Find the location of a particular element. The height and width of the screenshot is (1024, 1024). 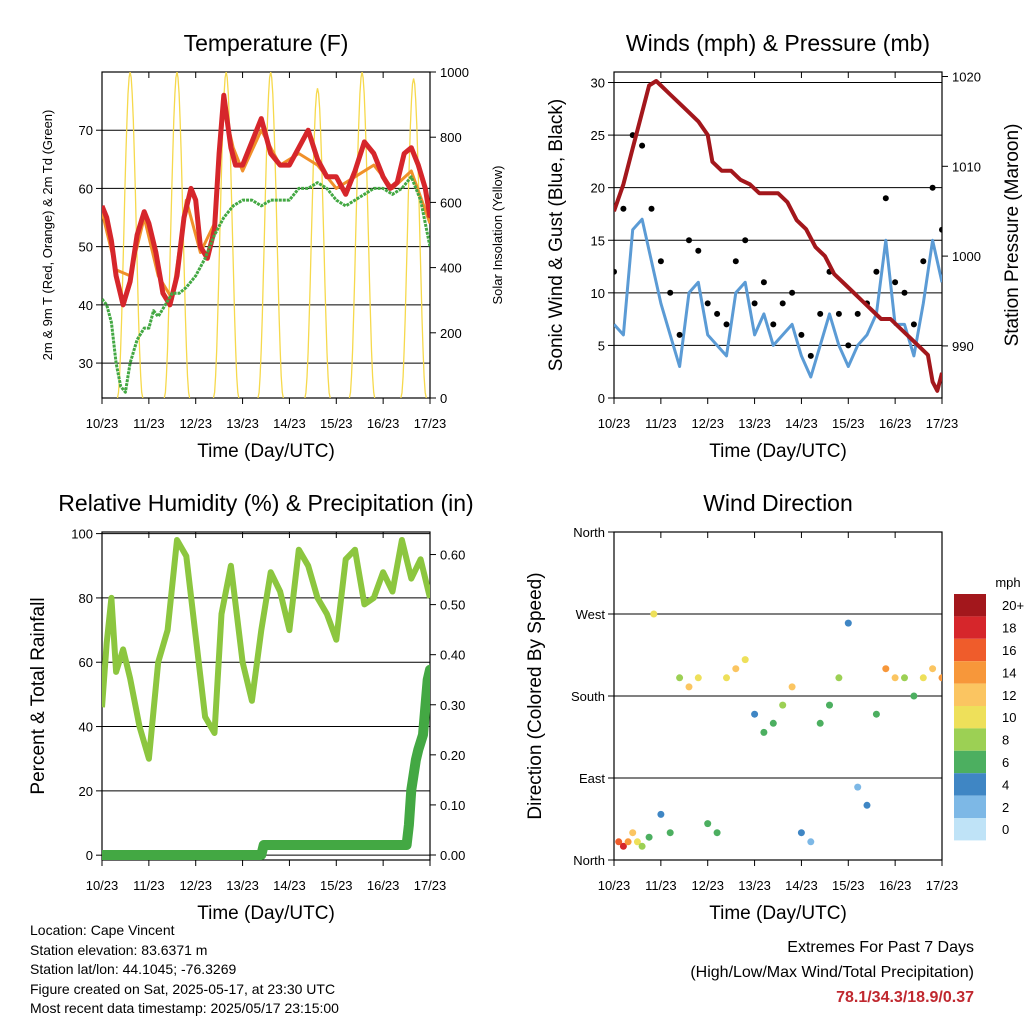

x-tick-label: 10/23 is located at coordinates (102, 423).